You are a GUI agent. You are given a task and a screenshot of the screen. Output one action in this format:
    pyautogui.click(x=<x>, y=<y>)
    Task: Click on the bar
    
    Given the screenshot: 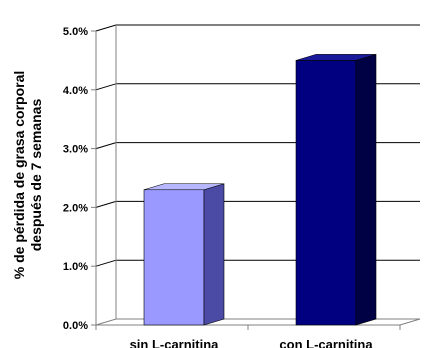 What is the action you would take?
    pyautogui.click(x=184, y=254)
    